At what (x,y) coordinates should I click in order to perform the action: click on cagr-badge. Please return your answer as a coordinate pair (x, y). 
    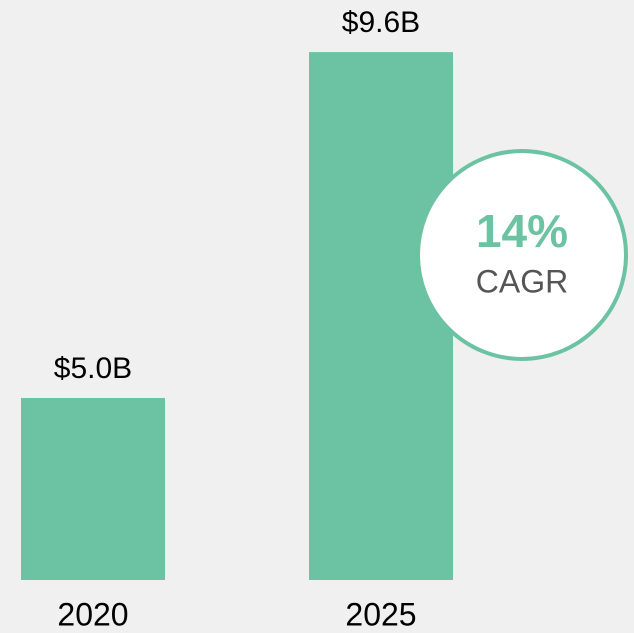
    Looking at the image, I should click on (522, 255).